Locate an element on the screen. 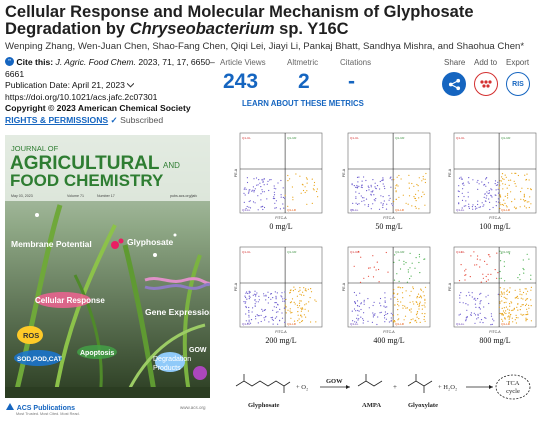  export-ris-button: RIS is located at coordinates (518, 84).